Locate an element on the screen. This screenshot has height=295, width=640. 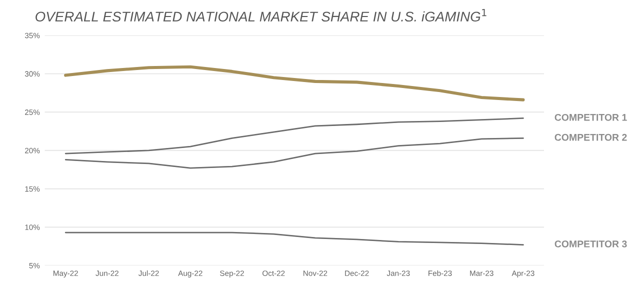
chart-title: OVERALL ESTIMATED NATIONAL MARKET SHARE IN U.S. iGAMING$^{1}$ is located at coordinates (261, 15).